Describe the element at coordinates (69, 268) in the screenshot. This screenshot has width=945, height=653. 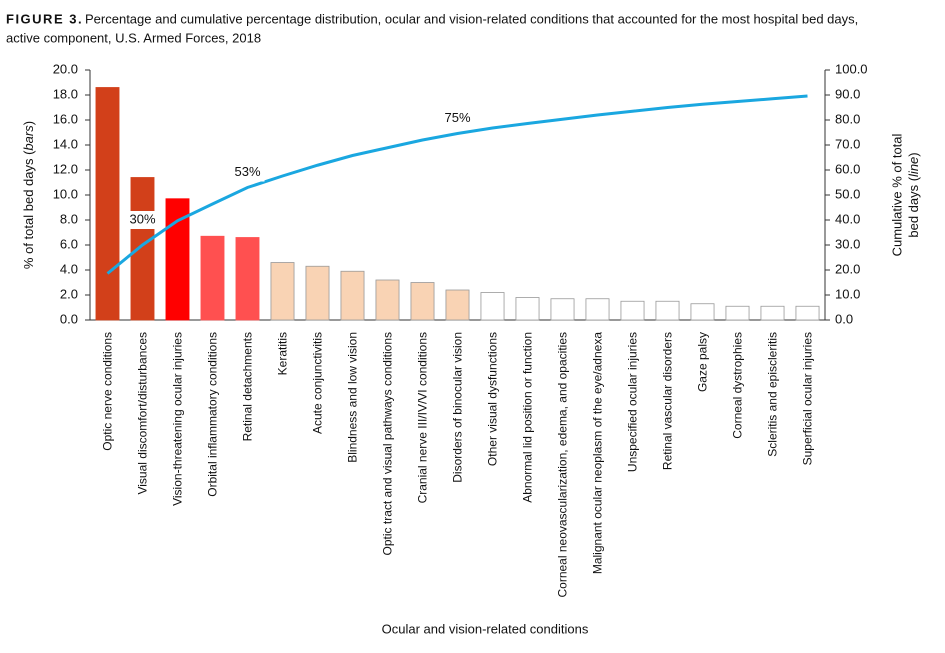
I see `y-tick-label: 4.0` at that location.